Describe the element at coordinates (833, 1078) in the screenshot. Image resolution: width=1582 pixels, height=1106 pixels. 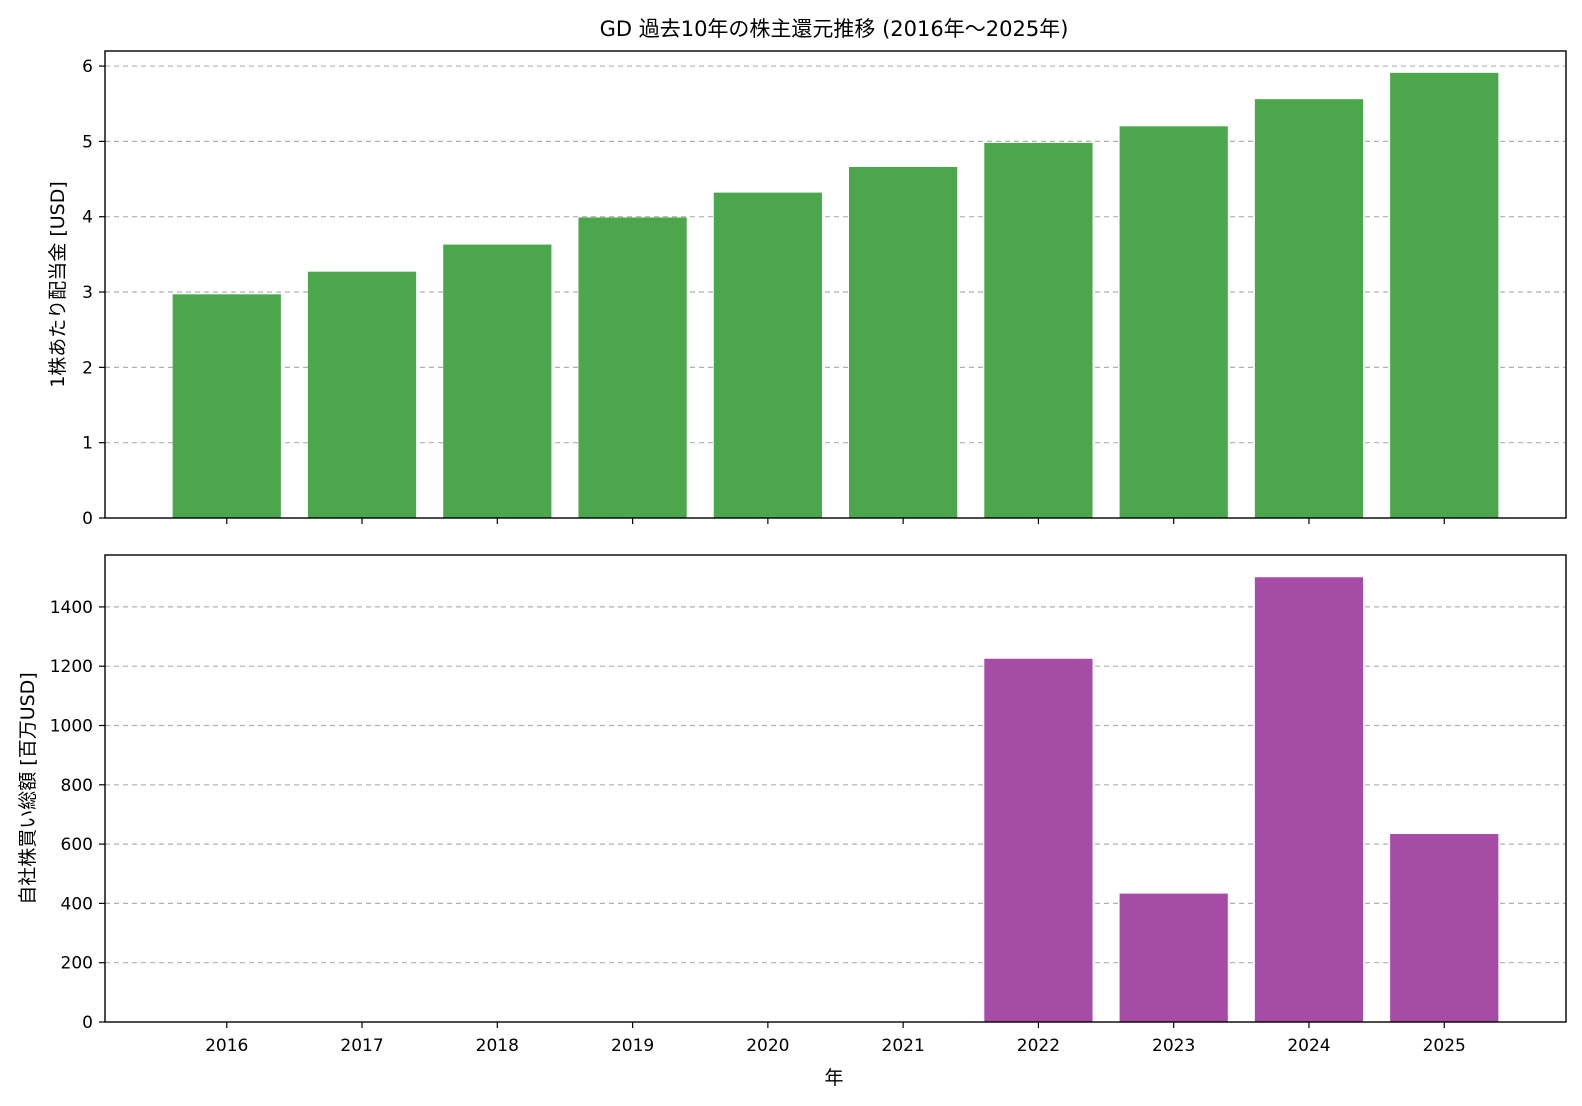
I see `x-axis-label: 年` at that location.